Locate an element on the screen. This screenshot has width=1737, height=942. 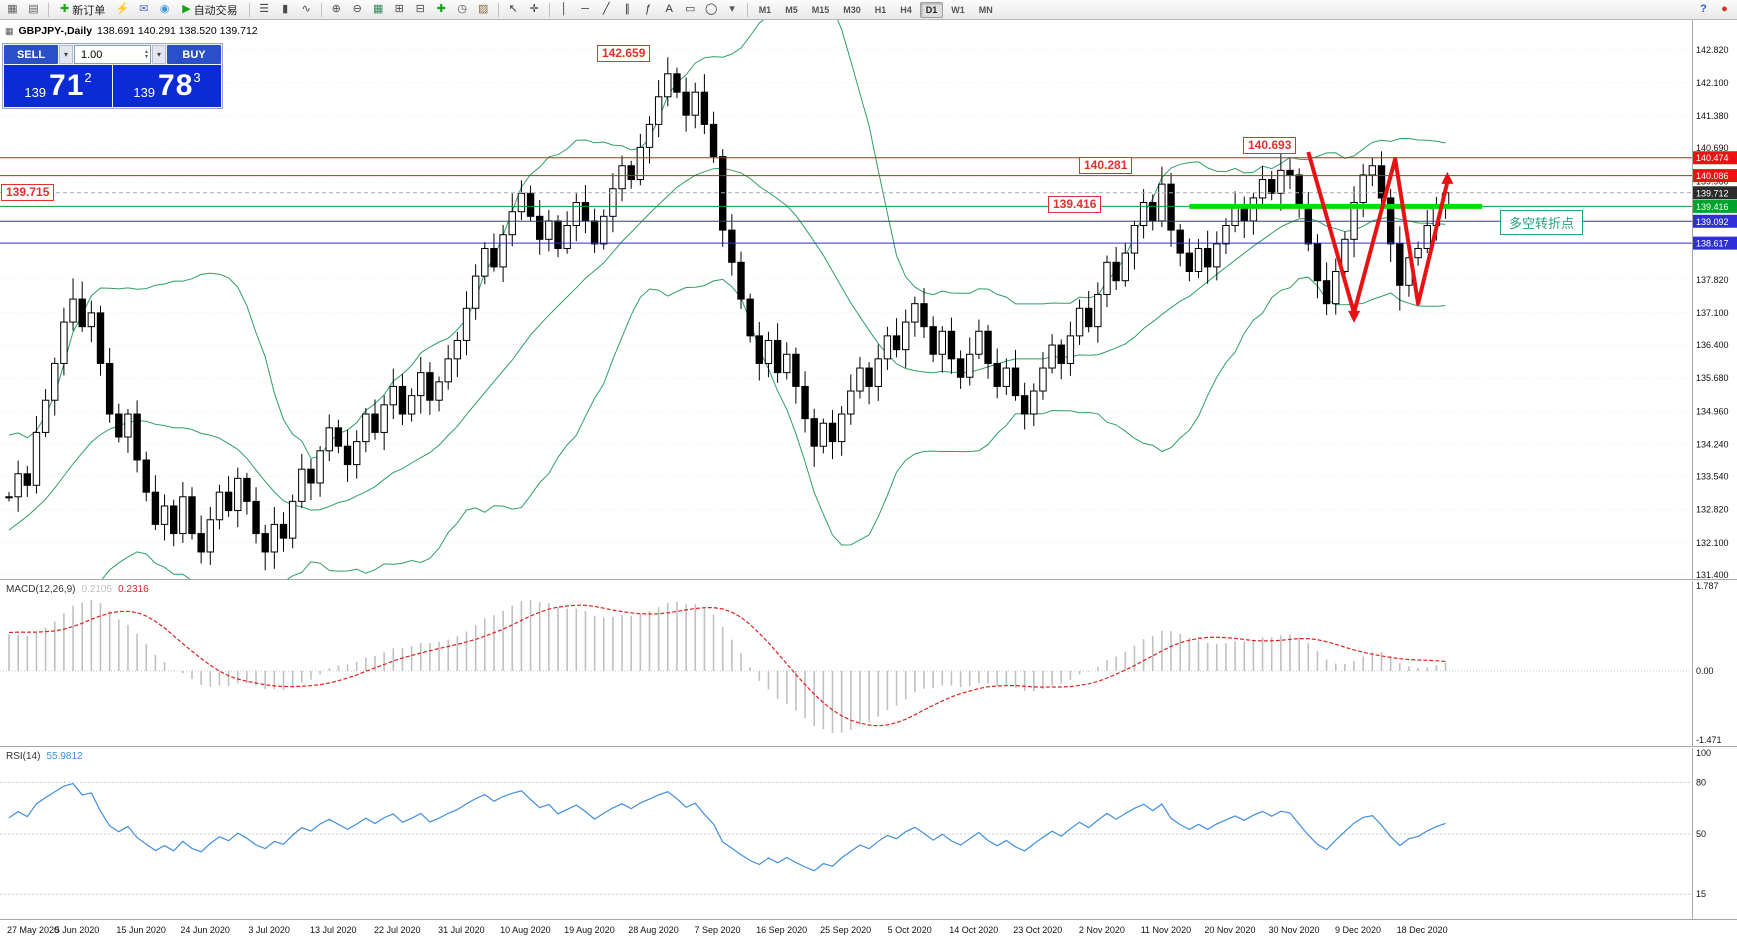
date-label: 2 Nov 2020 is located at coordinates (1101, 930).